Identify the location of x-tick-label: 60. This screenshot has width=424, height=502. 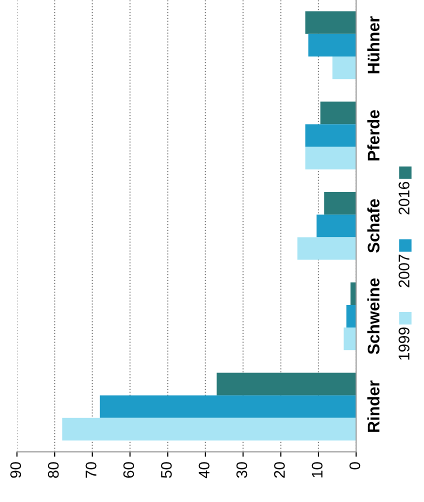
(128, 470).